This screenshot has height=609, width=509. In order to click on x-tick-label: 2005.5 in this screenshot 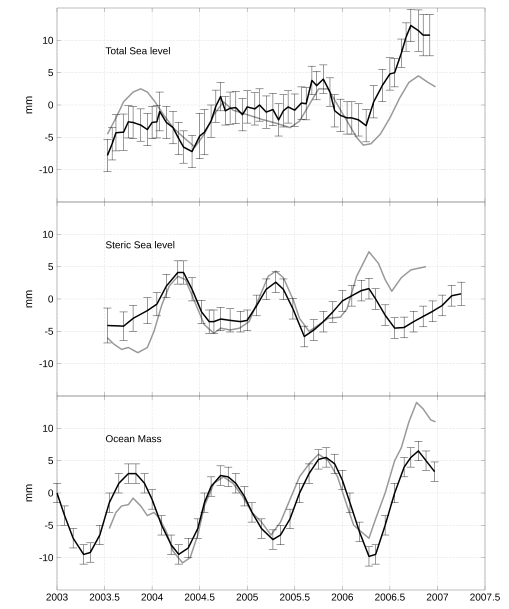, I will do `click(295, 597)`.